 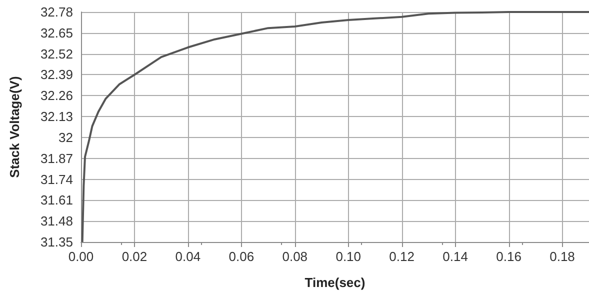 What do you see at coordinates (56, 242) in the screenshot?
I see `y-tick-label: 31.35` at bounding box center [56, 242].